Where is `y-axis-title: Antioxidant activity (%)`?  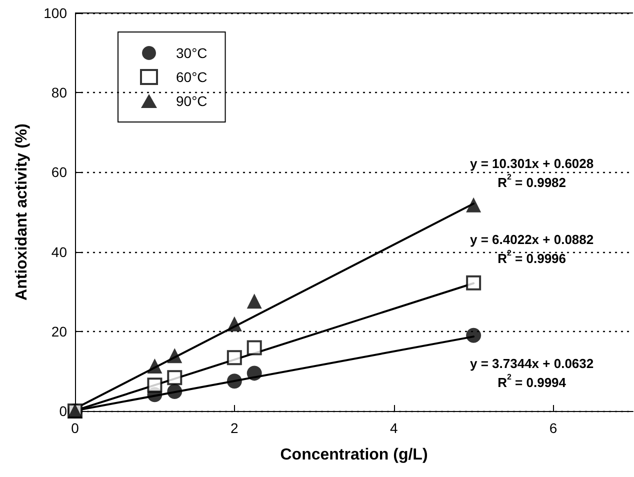 y-axis-title: Antioxidant activity (%) is located at coordinates (22, 212).